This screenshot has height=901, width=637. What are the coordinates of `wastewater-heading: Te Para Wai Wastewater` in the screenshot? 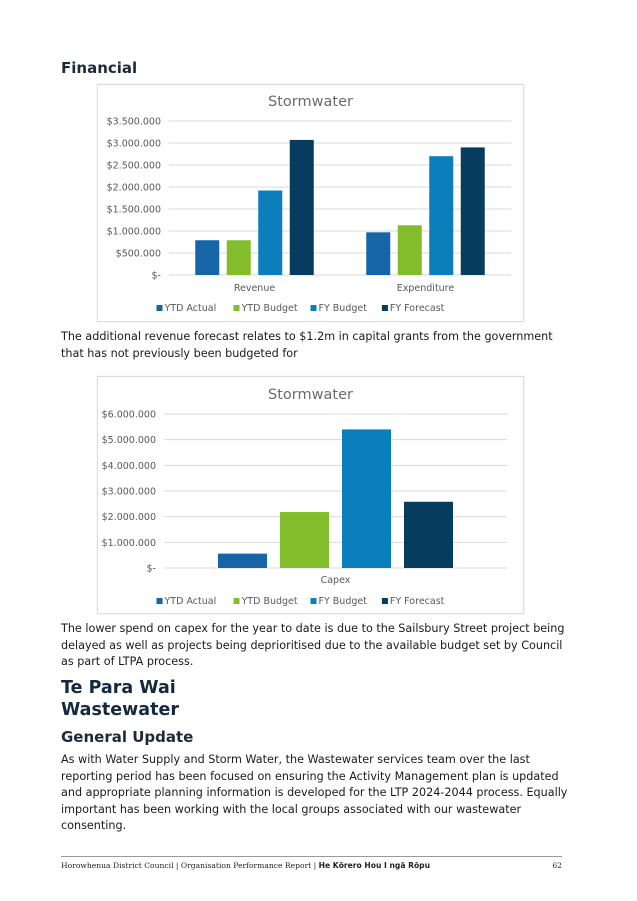 It's located at (120, 699).